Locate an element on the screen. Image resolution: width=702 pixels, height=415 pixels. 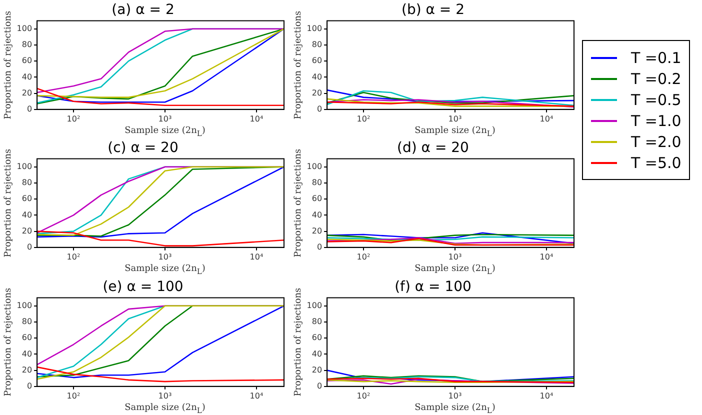
chart-title: (c) α = 20 is located at coordinates (143, 148).